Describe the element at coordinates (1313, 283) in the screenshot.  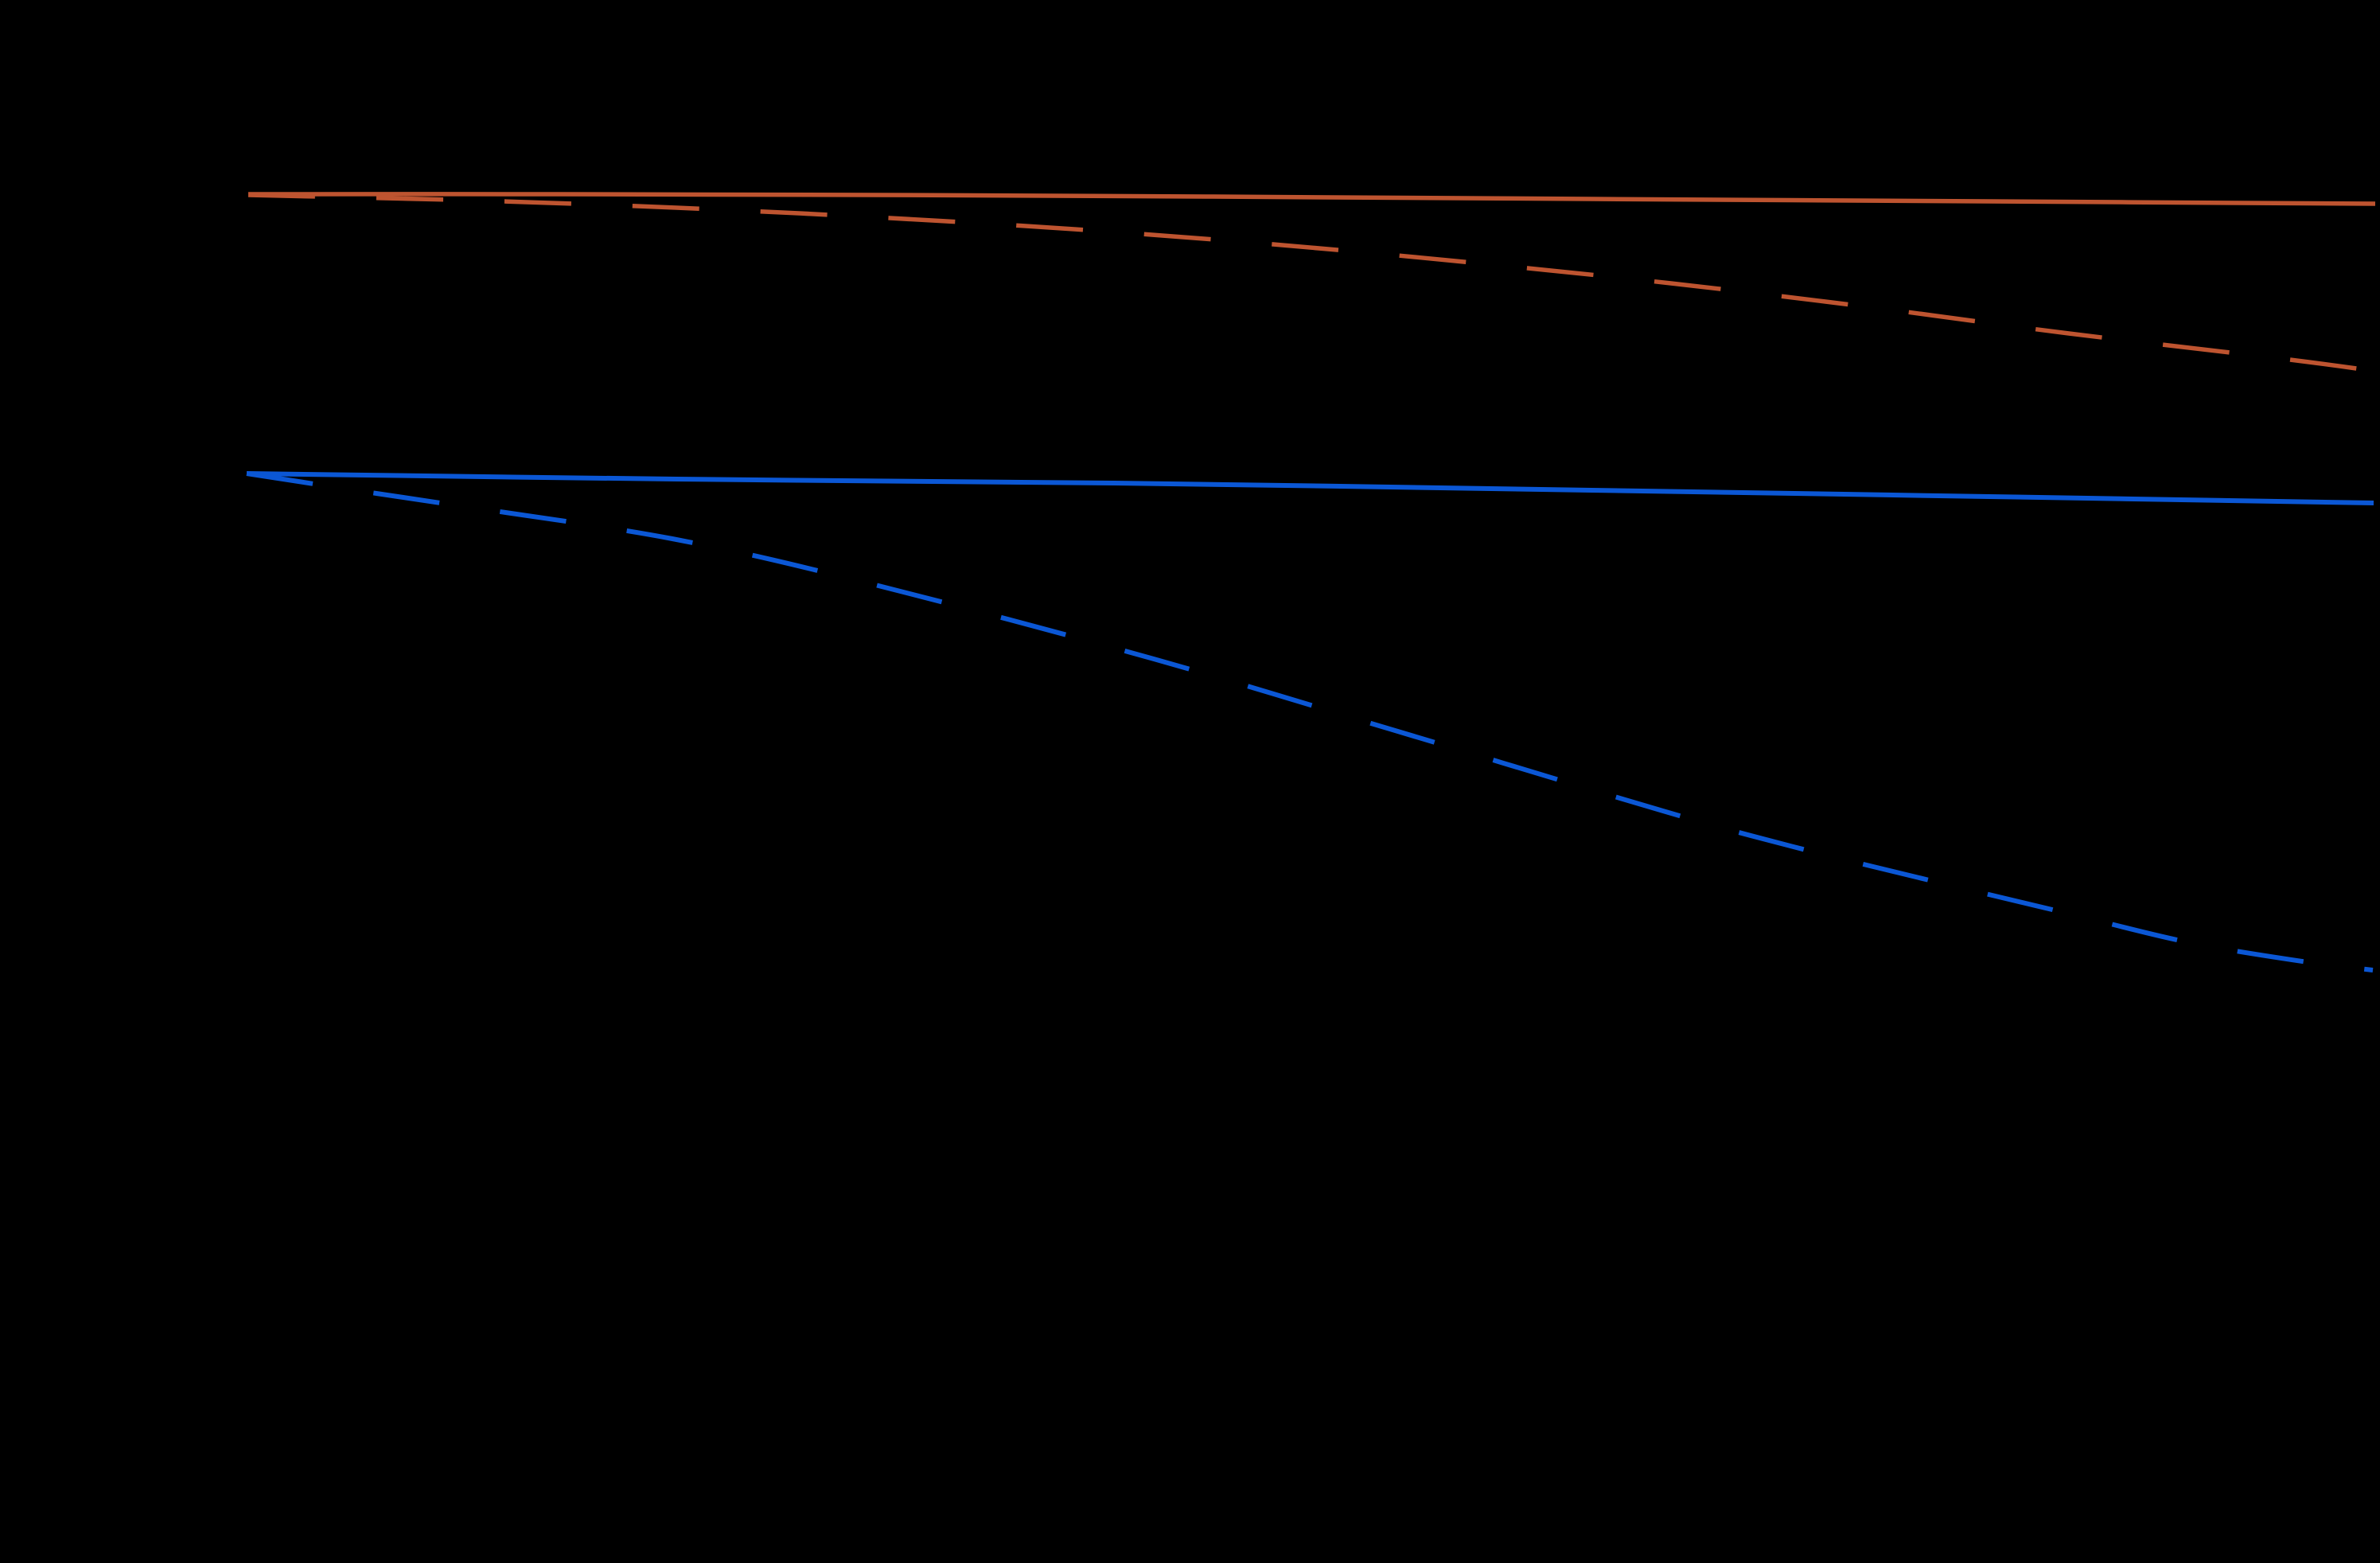
I see `orange-dashed-line` at that location.